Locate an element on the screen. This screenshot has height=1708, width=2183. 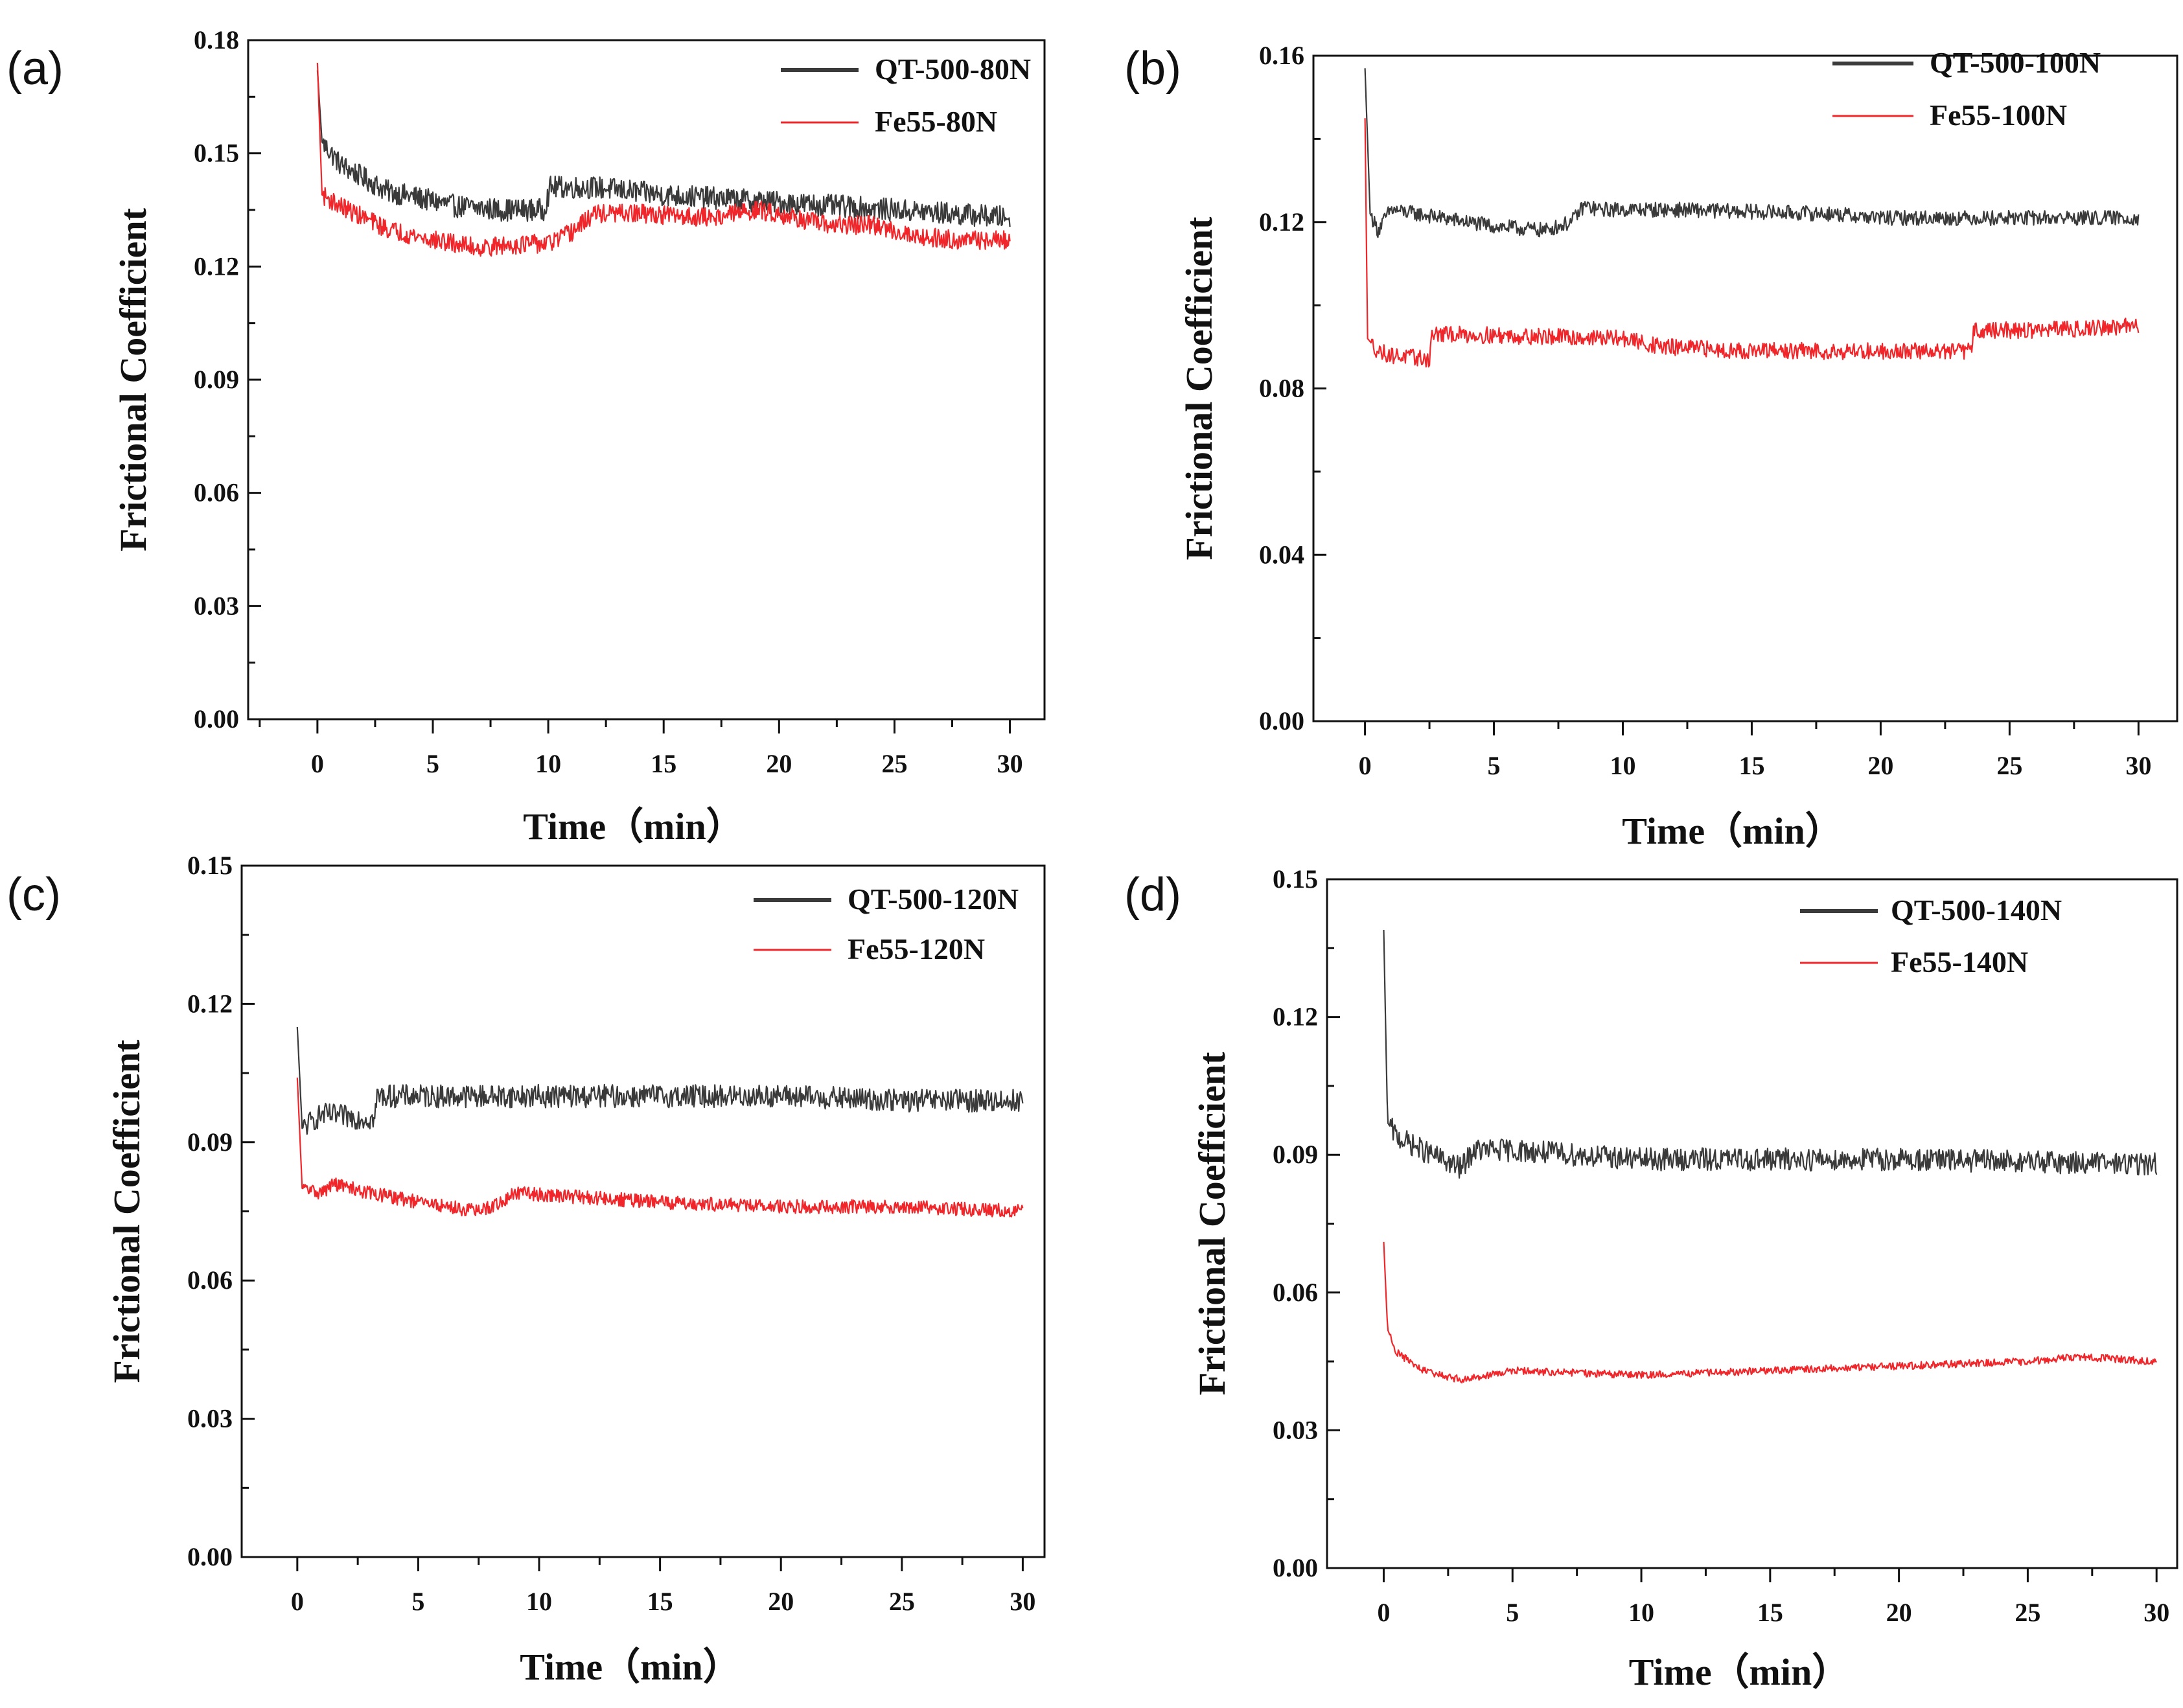
panel-label: (d) is located at coordinates (1152, 895).